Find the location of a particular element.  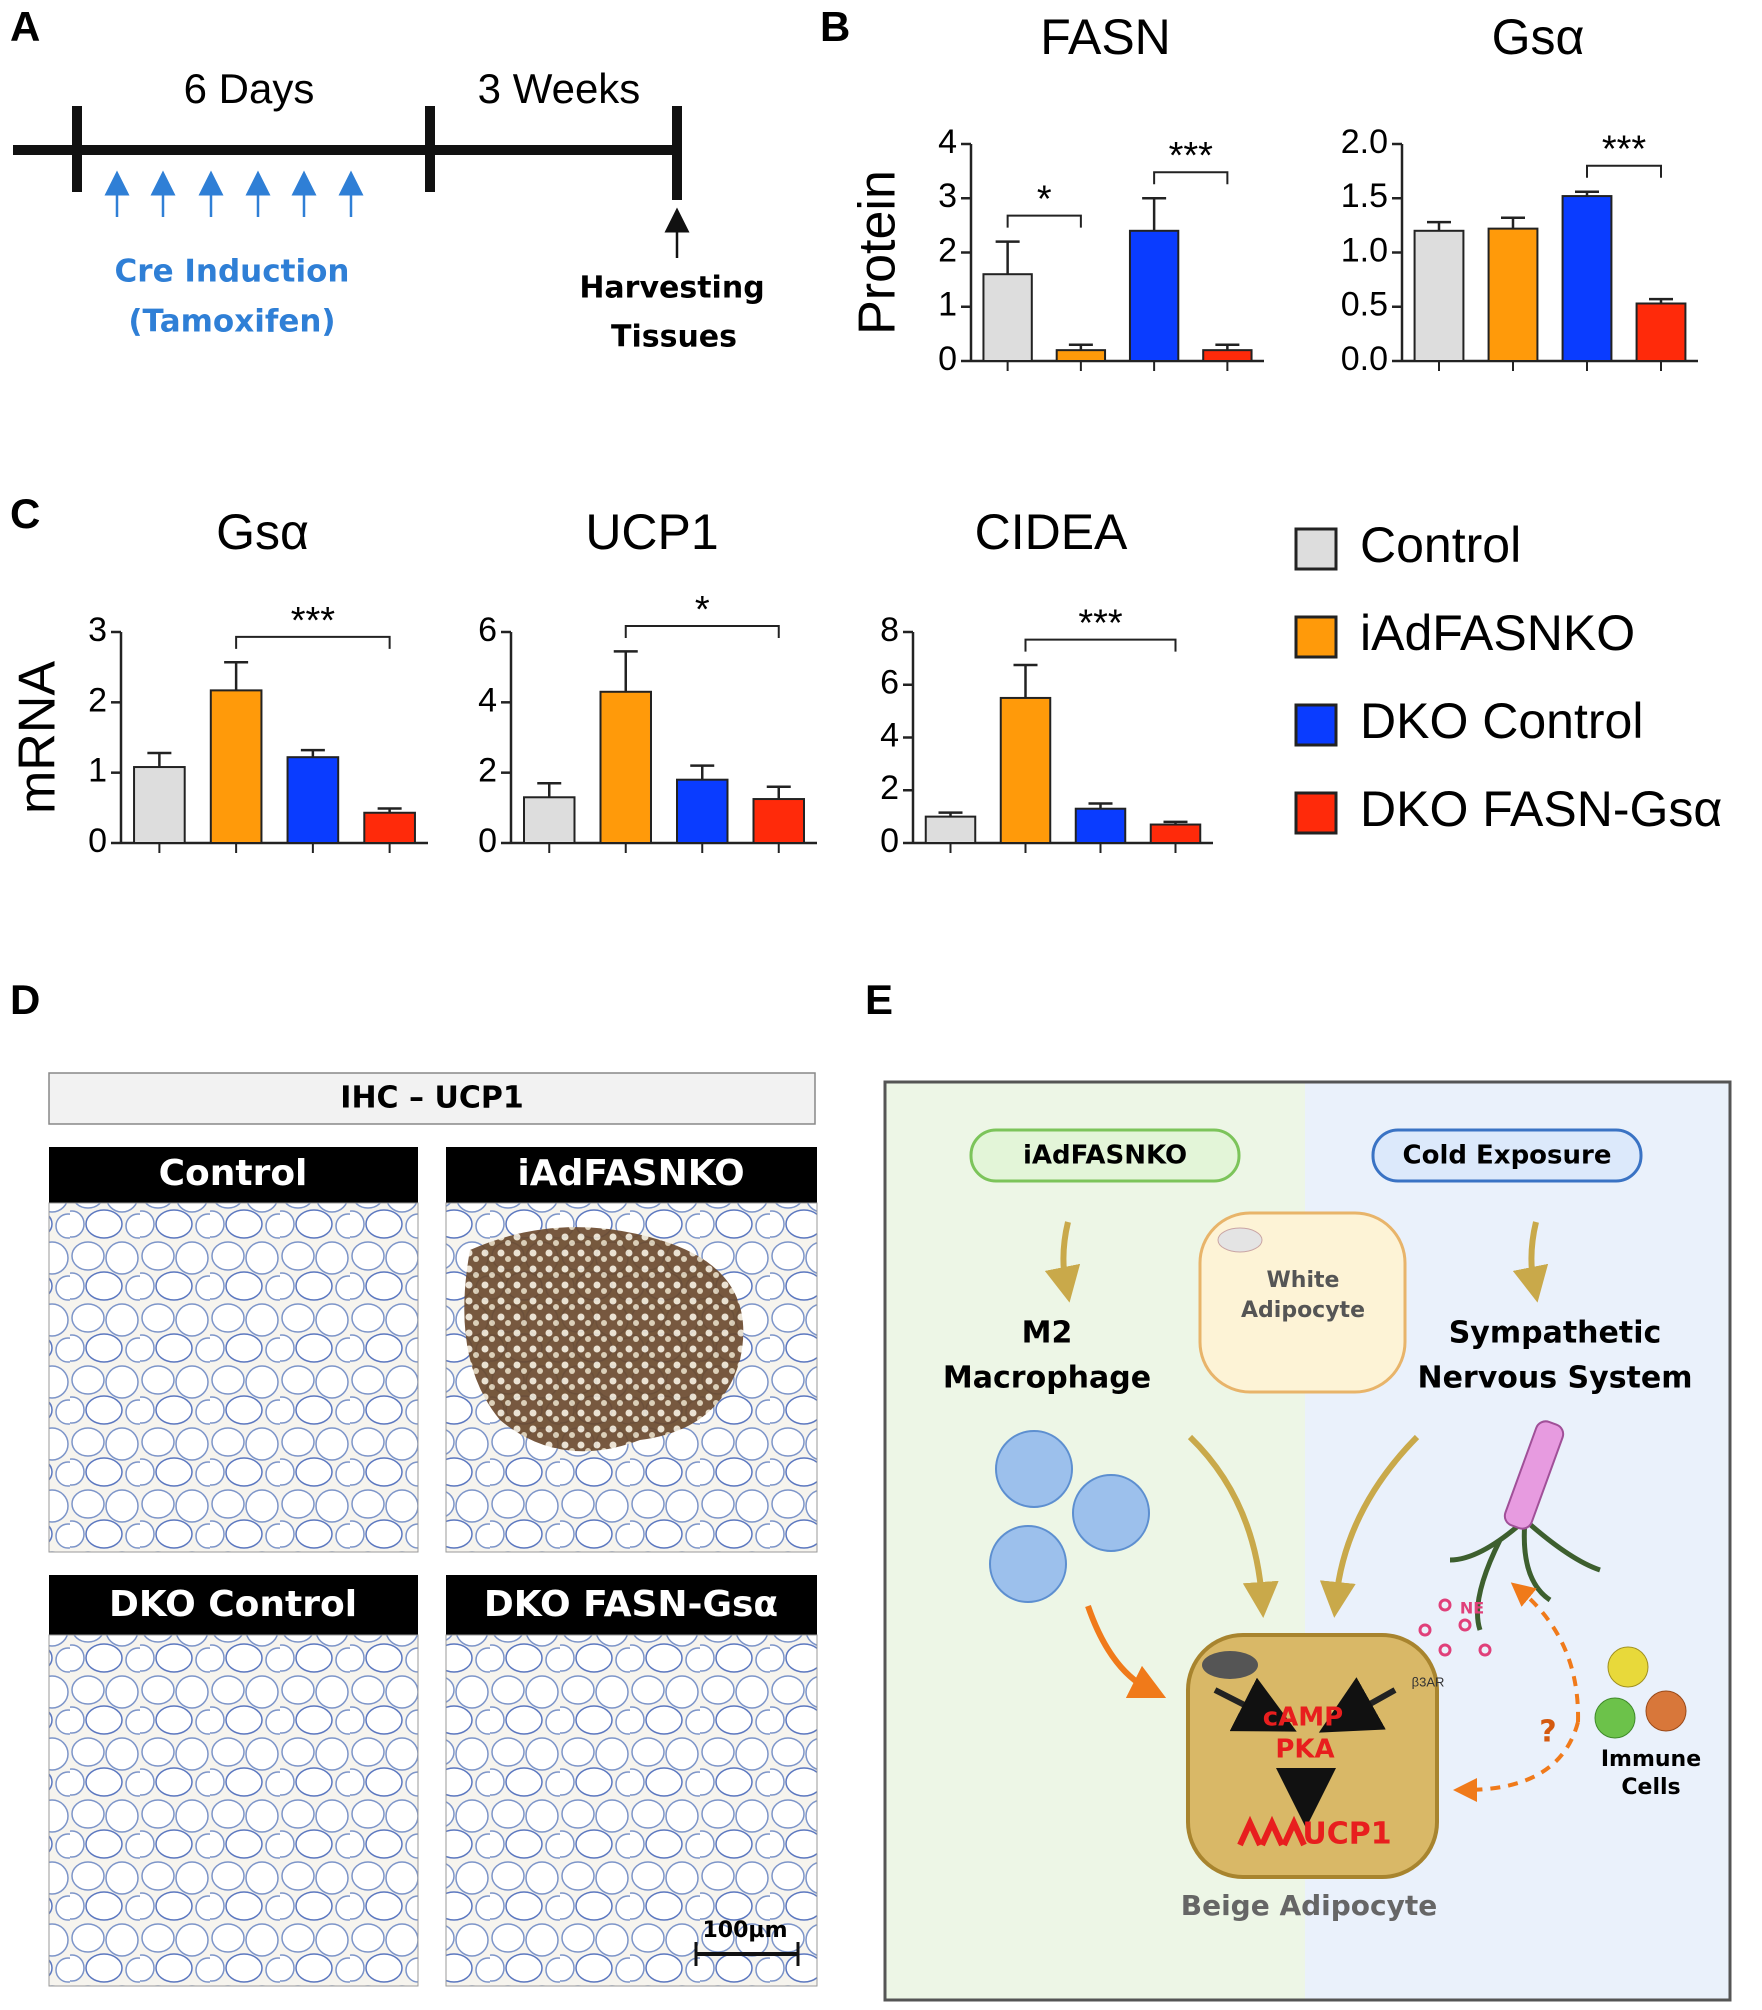

period: 6 Days is located at coordinates (249, 88).